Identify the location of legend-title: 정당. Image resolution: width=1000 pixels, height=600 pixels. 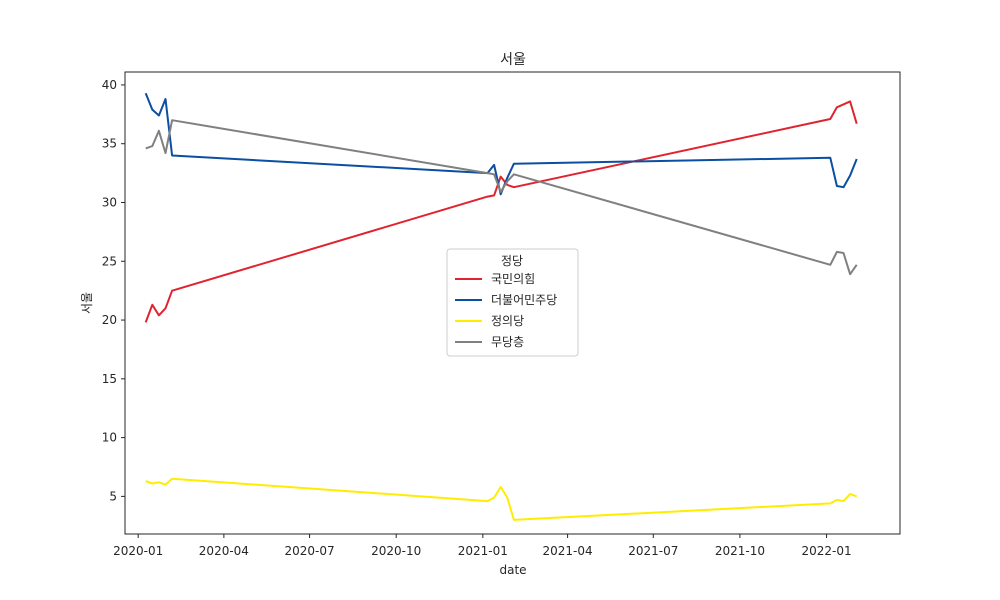
(512, 261).